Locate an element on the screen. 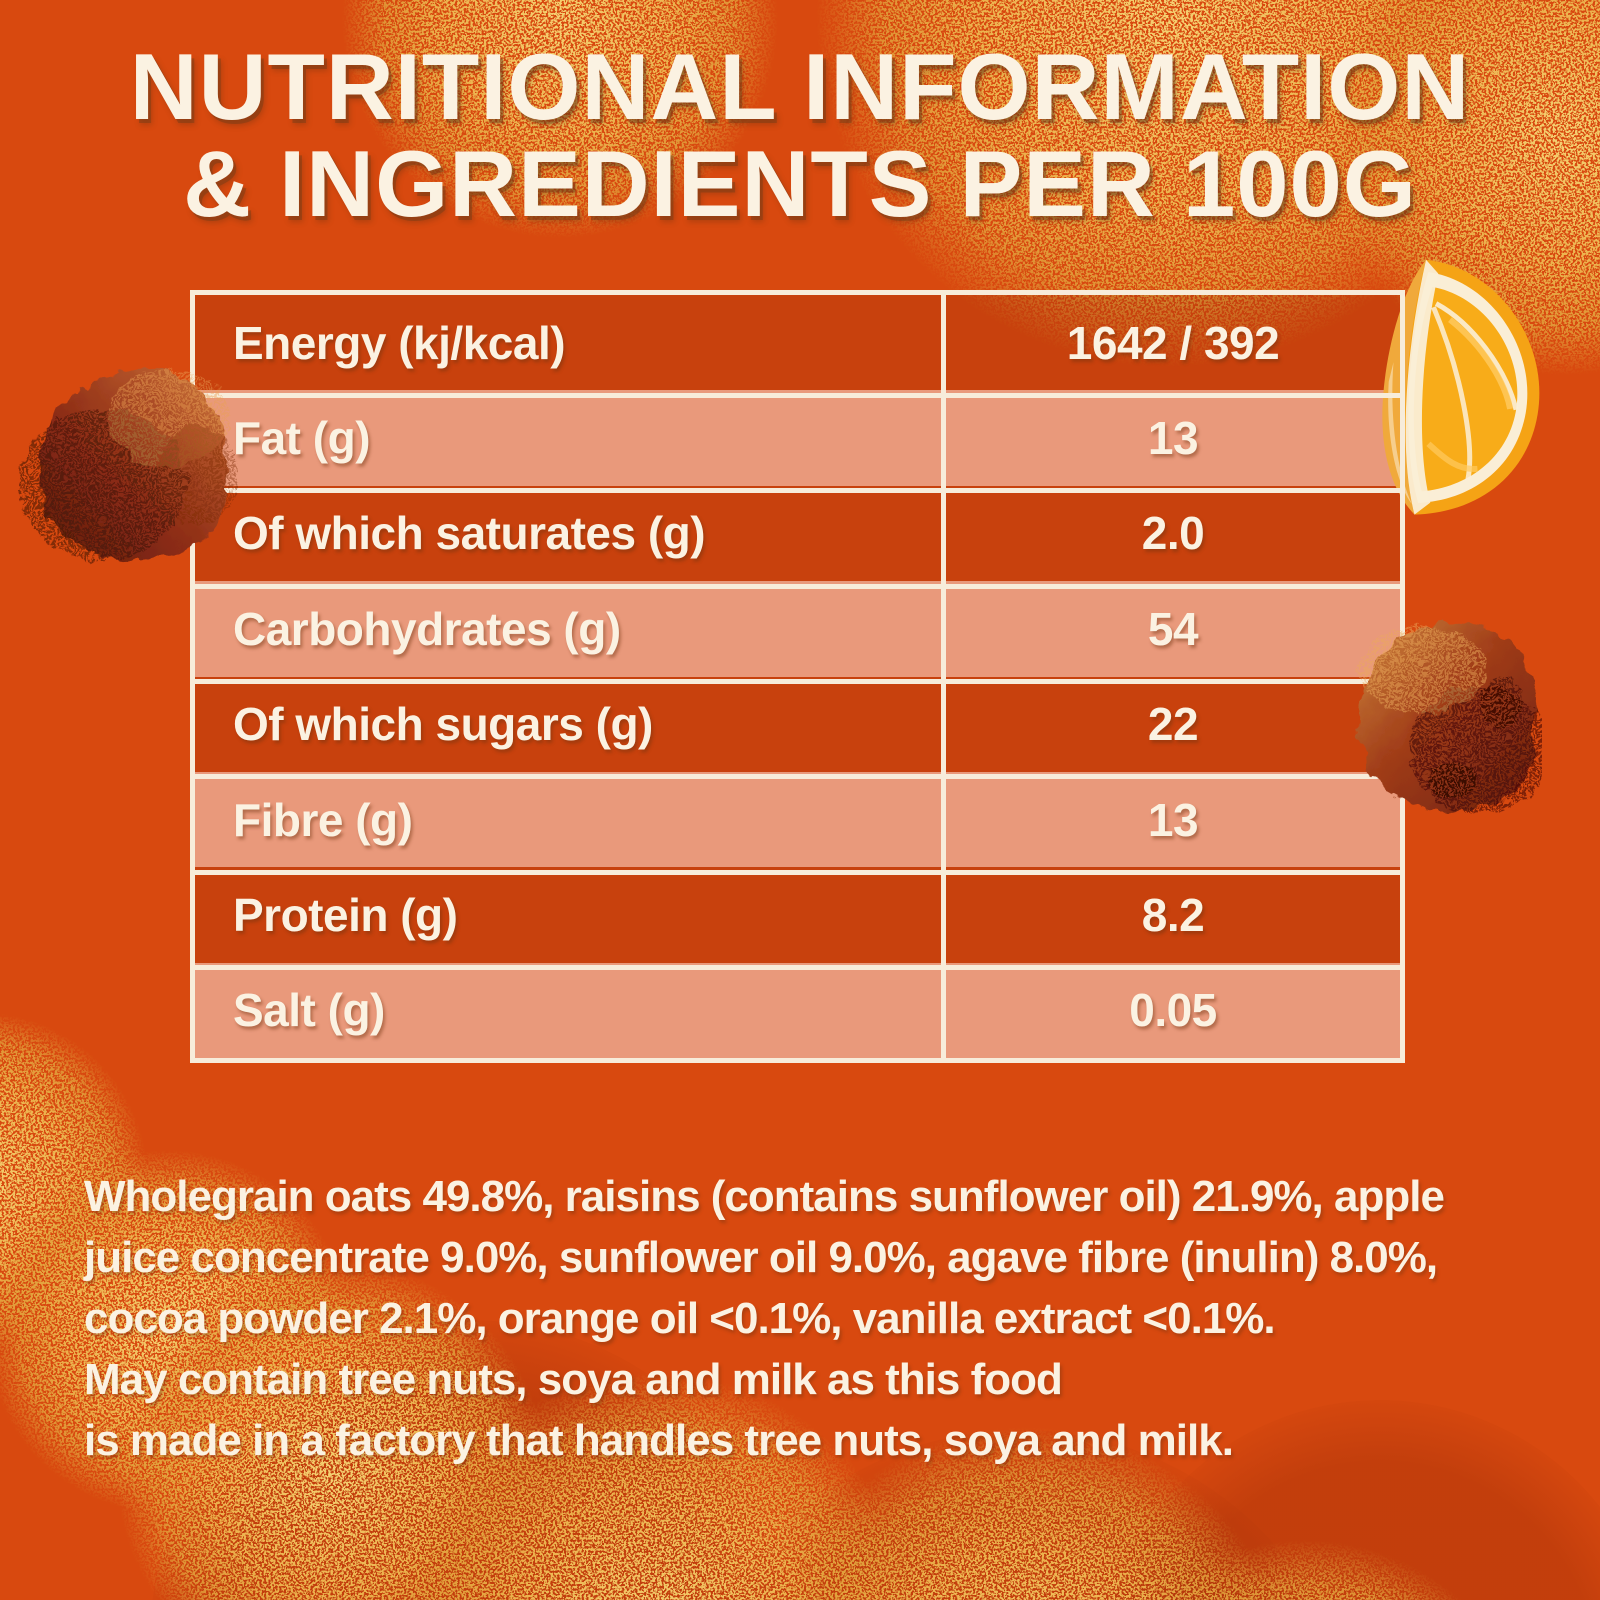 The height and width of the screenshot is (1600, 1600). row-value: 8.2 is located at coordinates (1173, 914).